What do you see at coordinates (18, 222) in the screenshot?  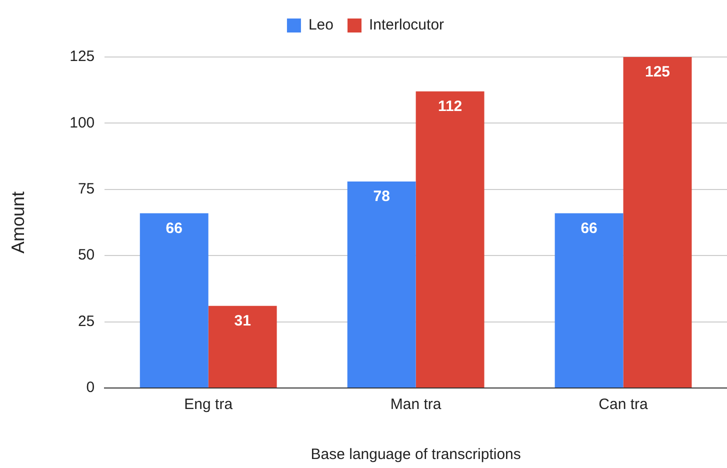 I see `y-axis-title: Amount` at bounding box center [18, 222].